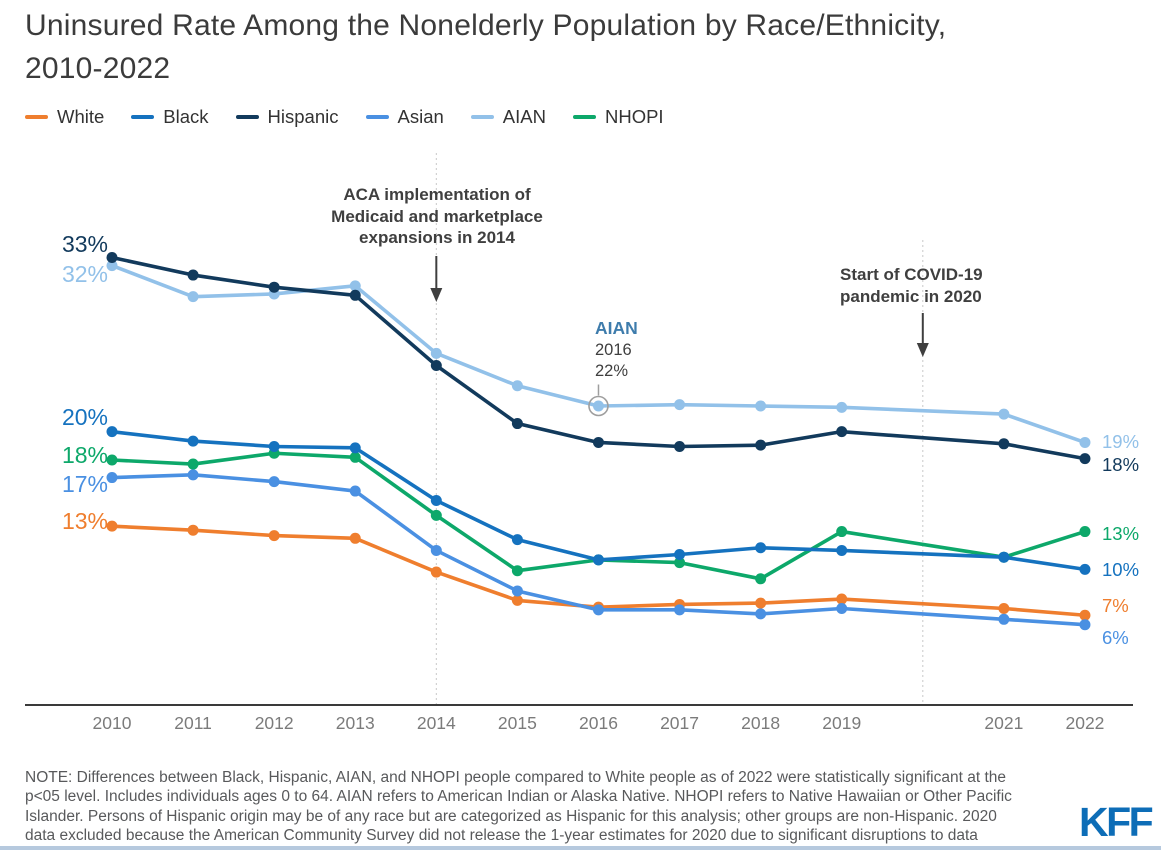 The height and width of the screenshot is (850, 1161). What do you see at coordinates (598, 442) in the screenshot?
I see `data-point-hispanic-2016` at bounding box center [598, 442].